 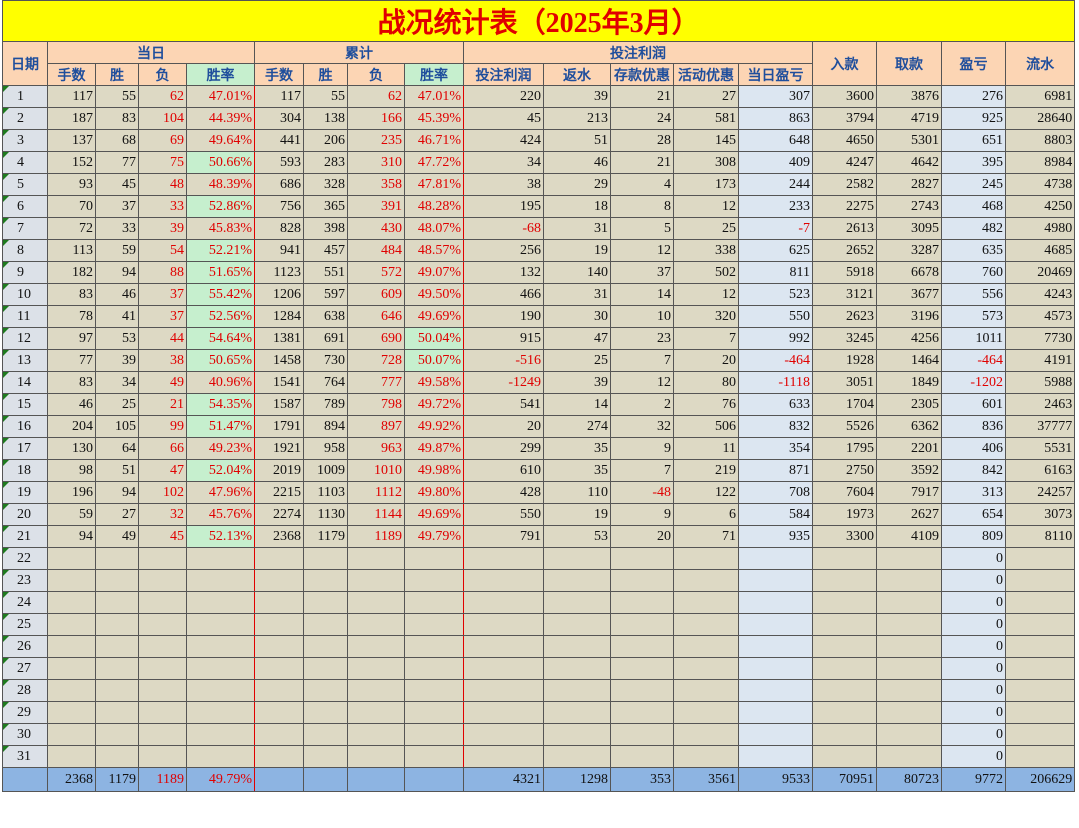 I want to click on cell: 137, so click(x=71, y=140).